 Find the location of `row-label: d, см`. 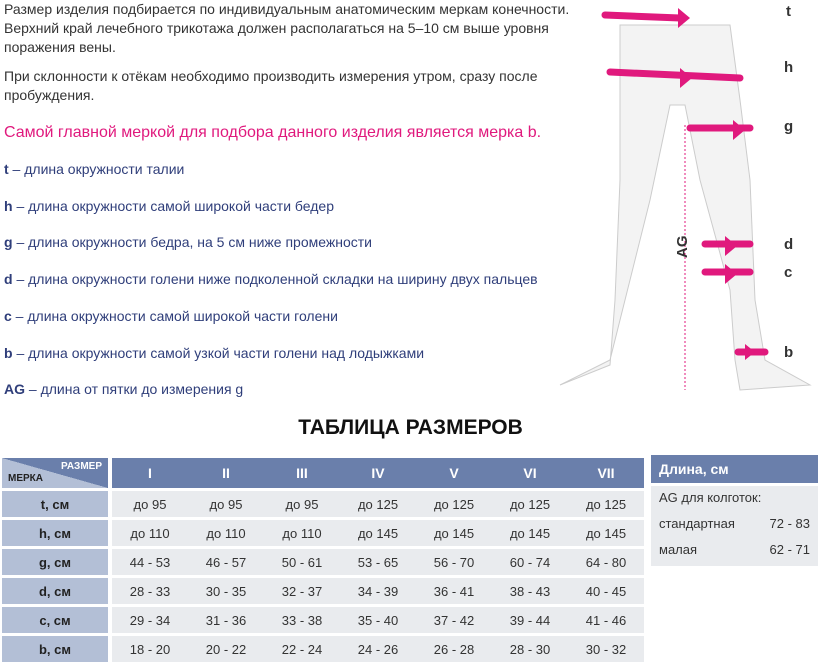

row-label: d, см is located at coordinates (57, 591).